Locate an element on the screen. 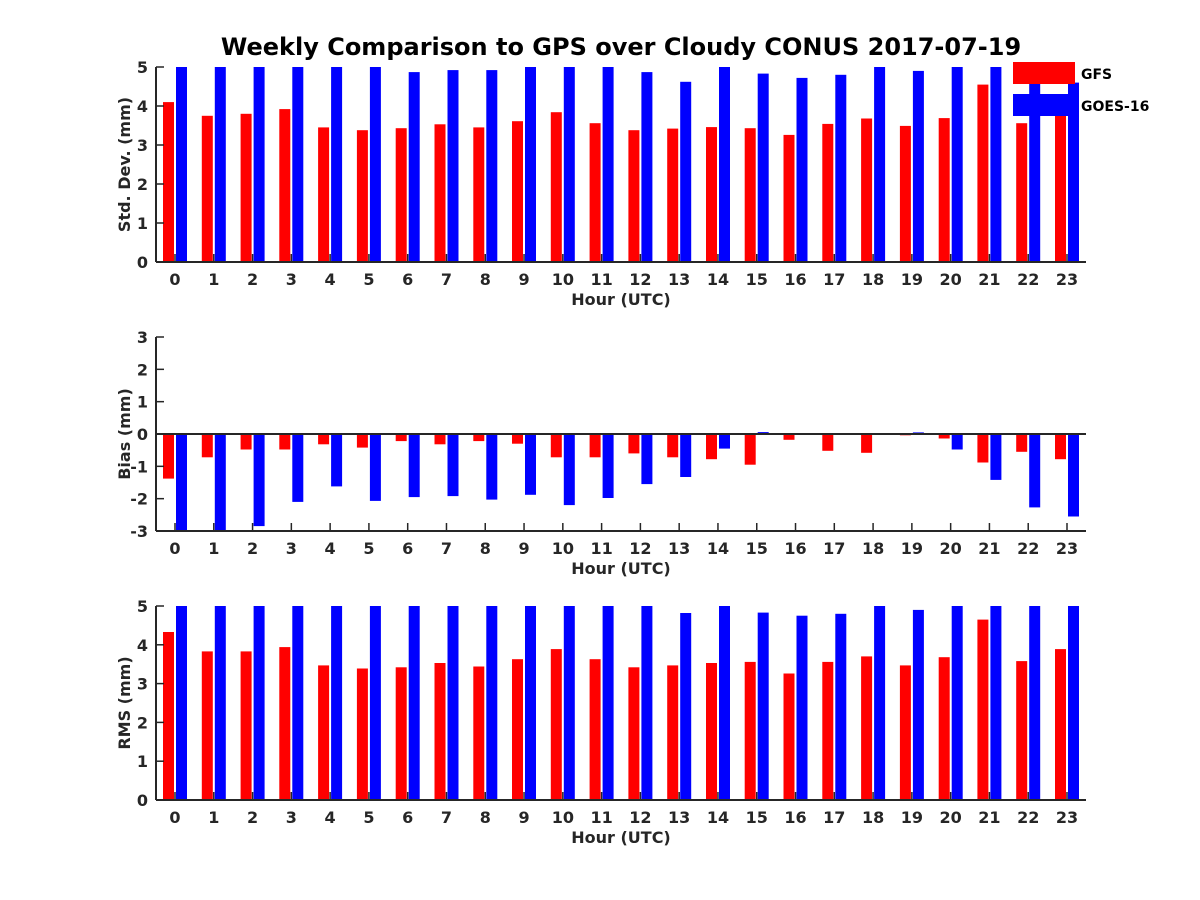 This screenshot has height=900, width=1200. rms-x-tick-label: 9 is located at coordinates (523, 817).